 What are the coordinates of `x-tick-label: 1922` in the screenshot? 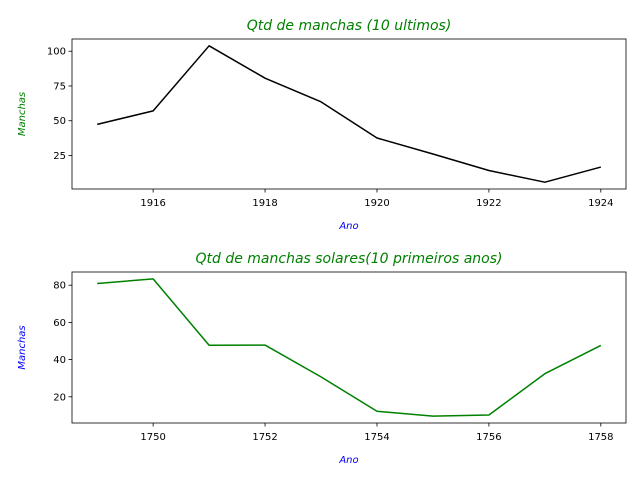 It's located at (488, 203).